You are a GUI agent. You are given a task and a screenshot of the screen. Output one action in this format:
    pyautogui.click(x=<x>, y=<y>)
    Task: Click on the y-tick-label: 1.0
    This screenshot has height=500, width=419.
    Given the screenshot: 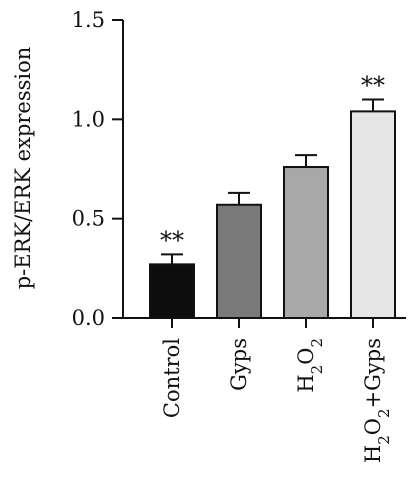 What is the action you would take?
    pyautogui.click(x=88, y=119)
    